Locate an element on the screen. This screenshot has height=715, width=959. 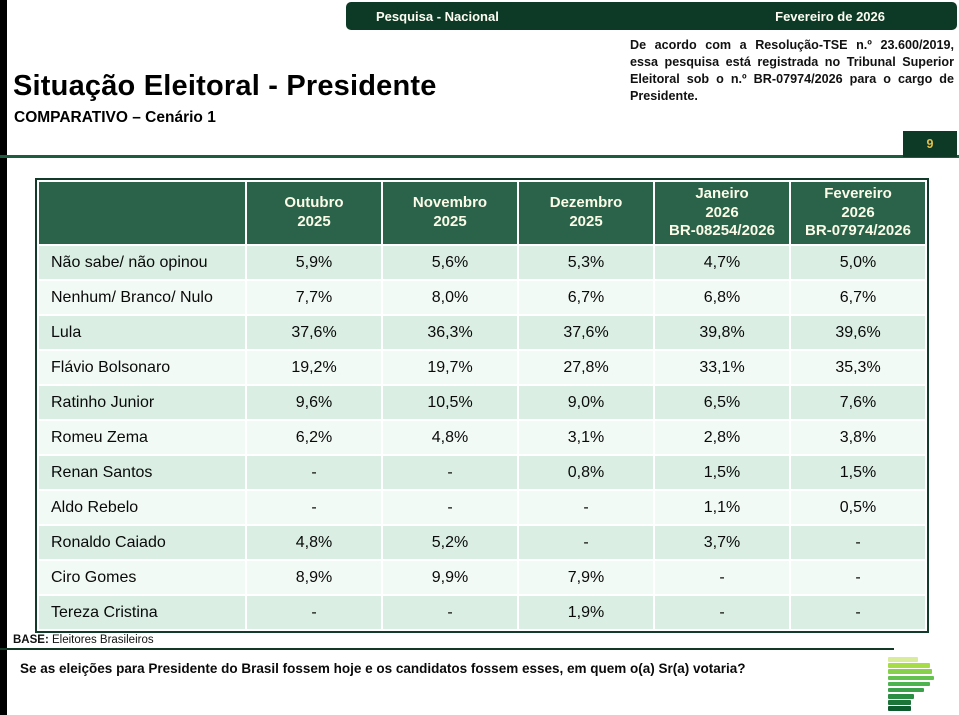
value-cell: 5,0% is located at coordinates (858, 262).